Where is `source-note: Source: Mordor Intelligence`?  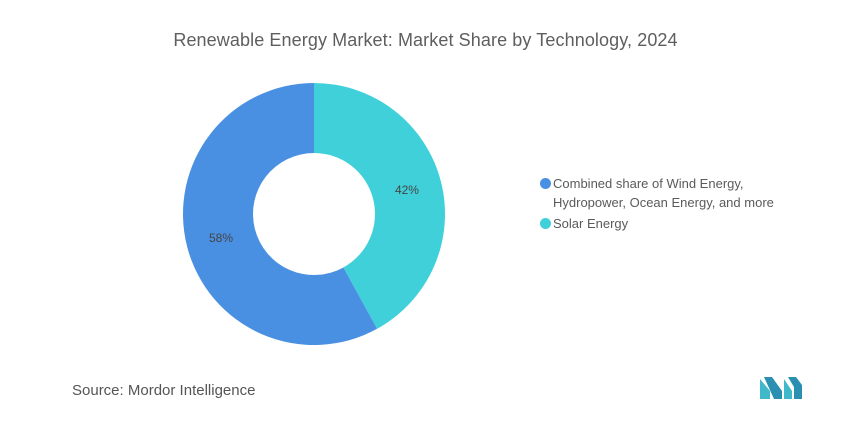
source-note: Source: Mordor Intelligence is located at coordinates (163, 390).